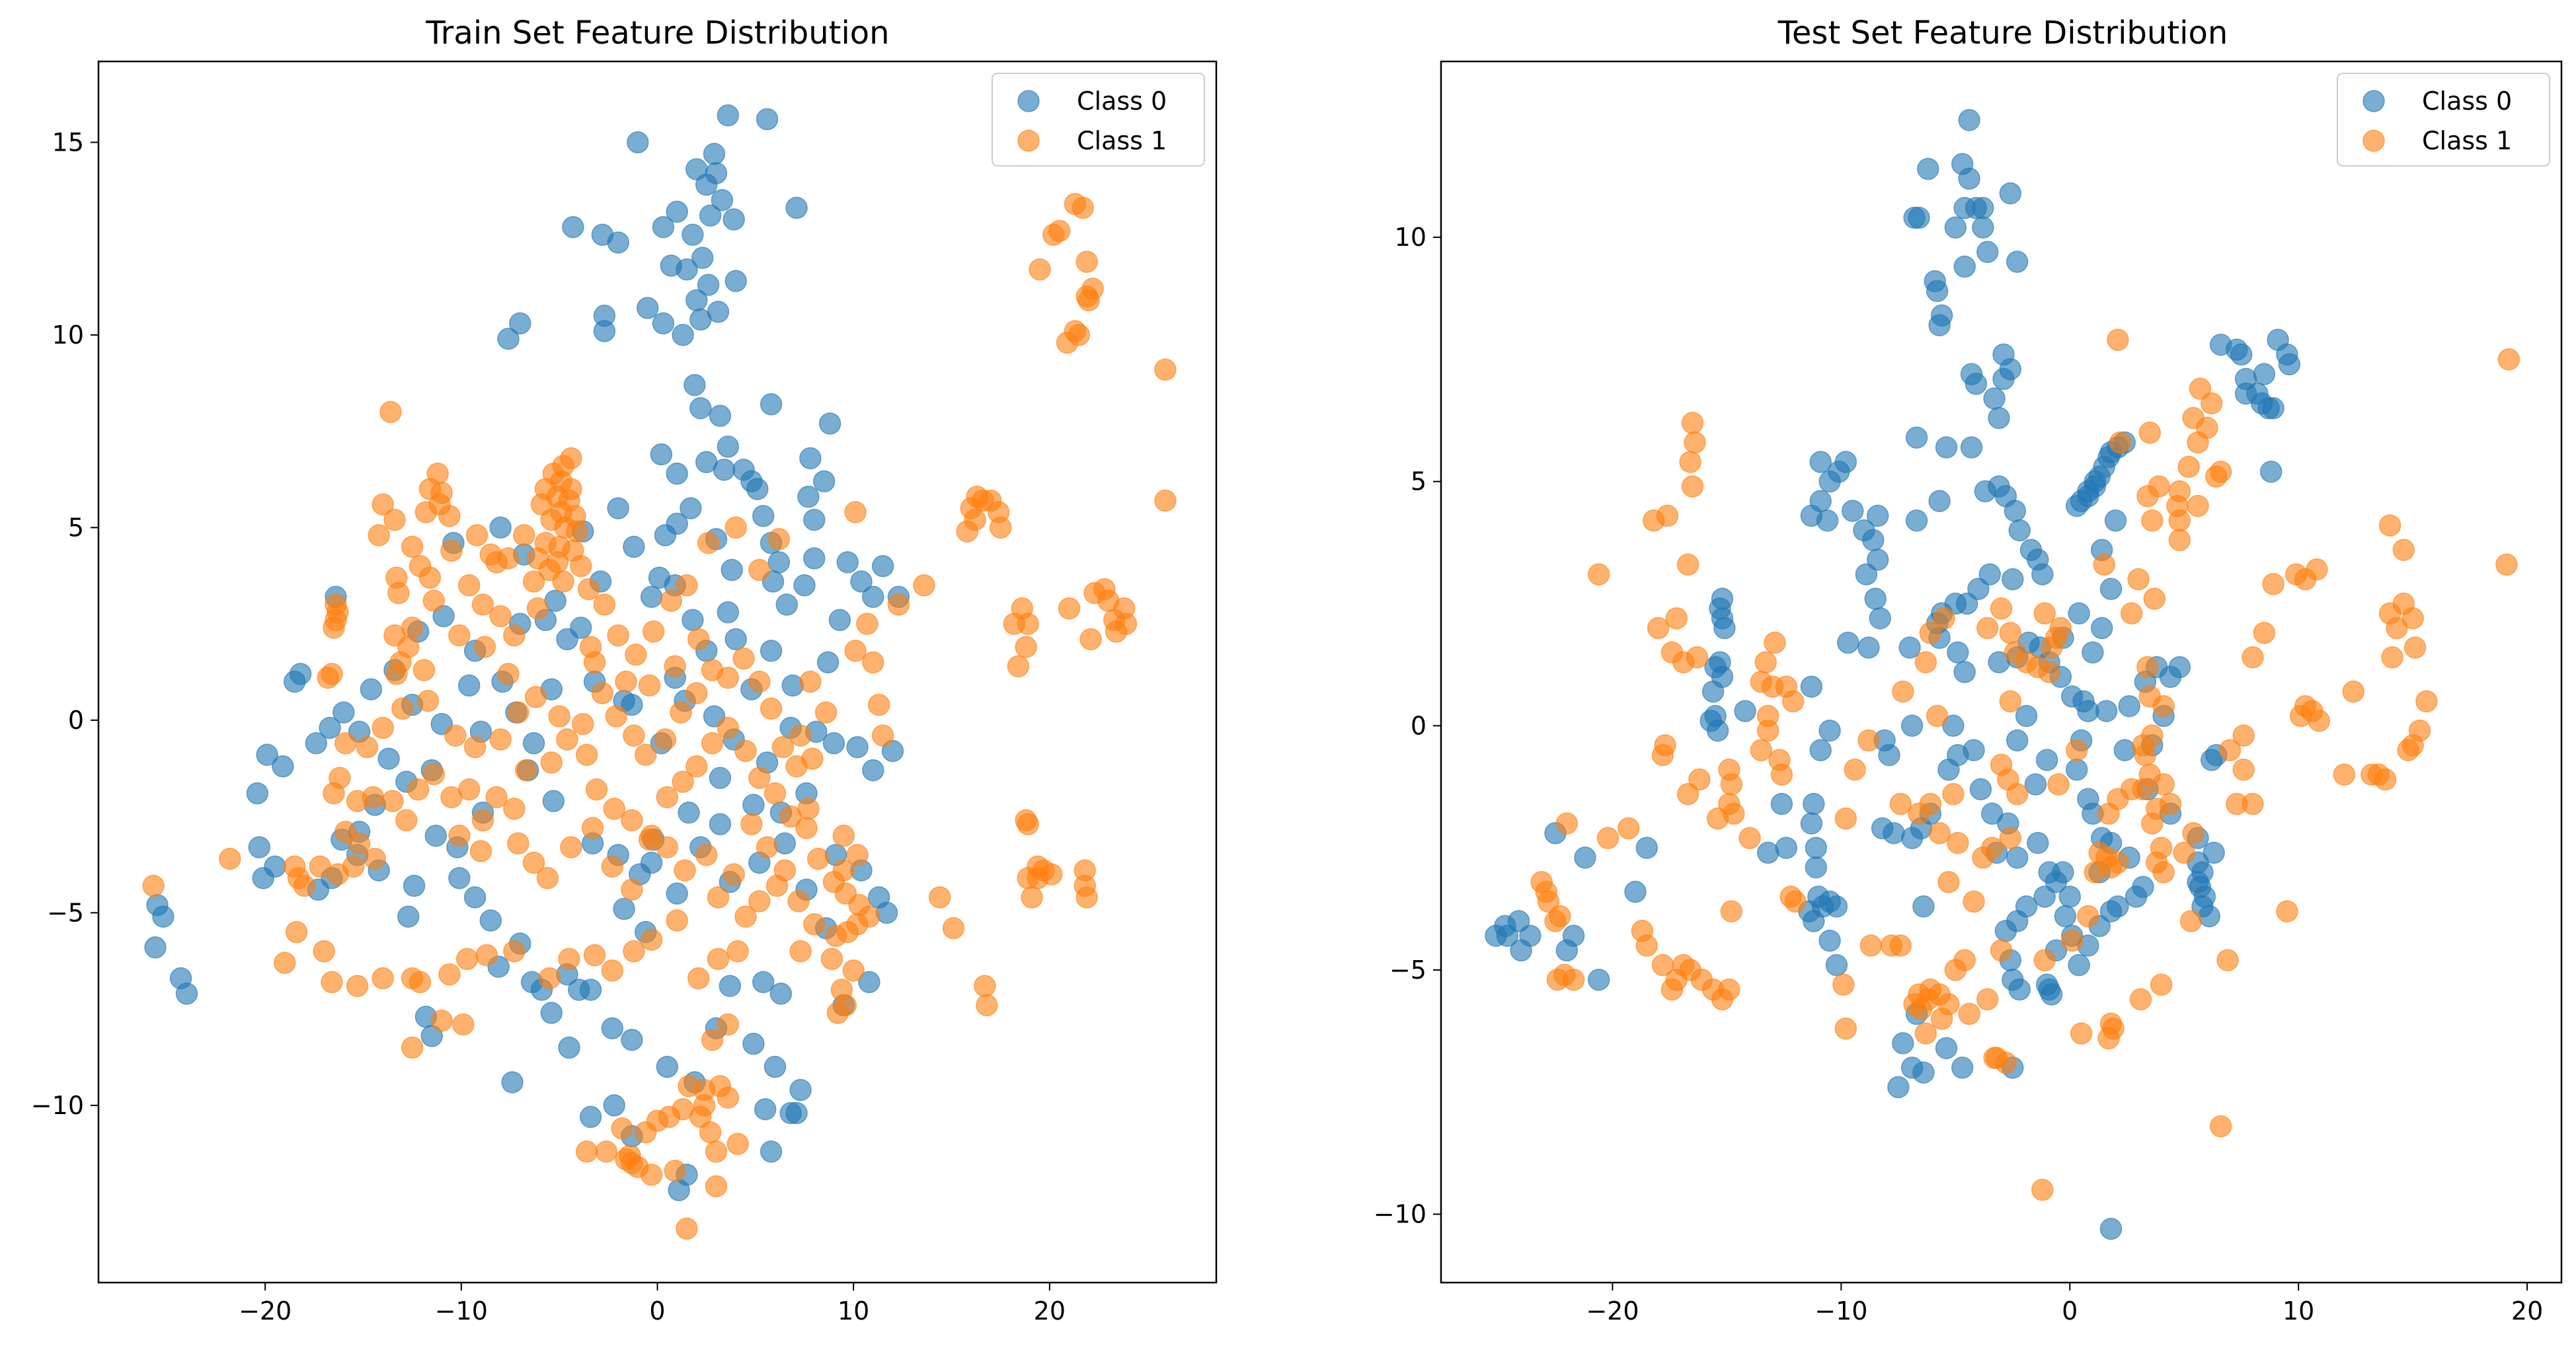  I want to click on y-tick-label: 0, so click(1418, 725).